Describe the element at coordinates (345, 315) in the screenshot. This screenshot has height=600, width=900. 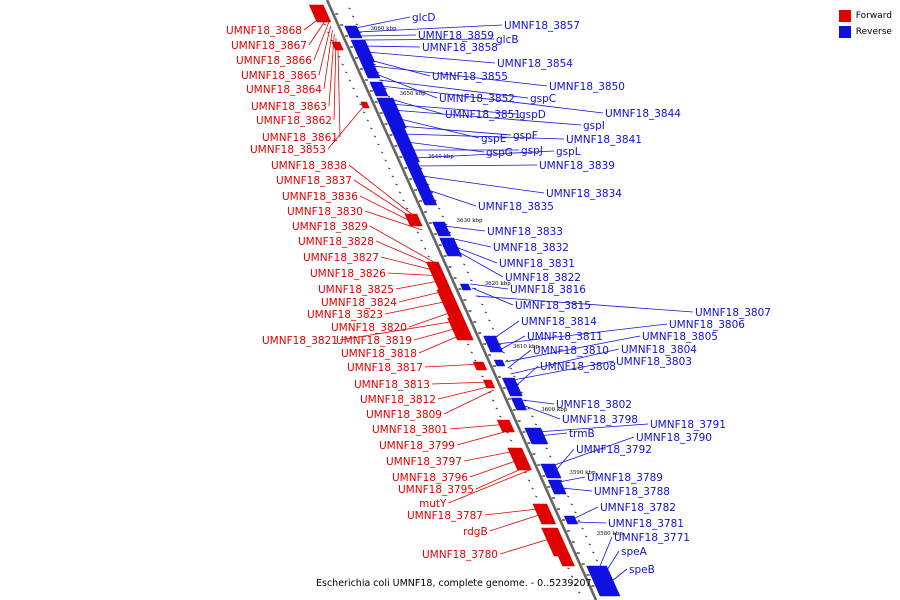
I see `forward-gene-label: UMNF18_3823` at that location.